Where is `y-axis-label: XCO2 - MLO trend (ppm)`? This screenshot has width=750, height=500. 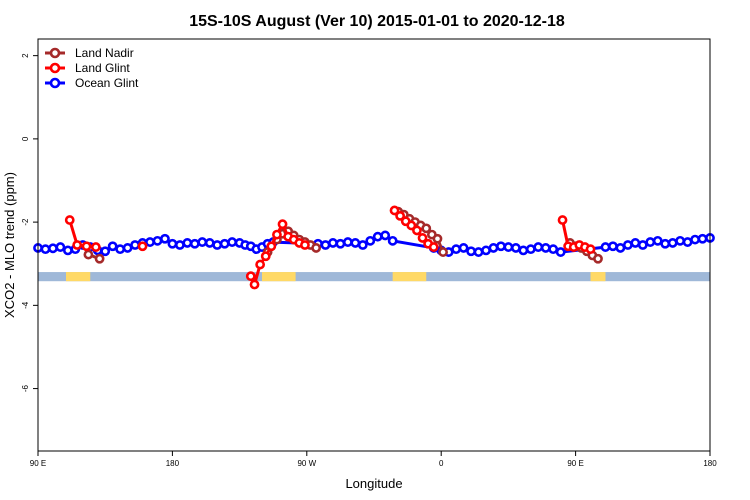
y-axis-label: XCO2 - MLO trend (ppm) is located at coordinates (9, 245).